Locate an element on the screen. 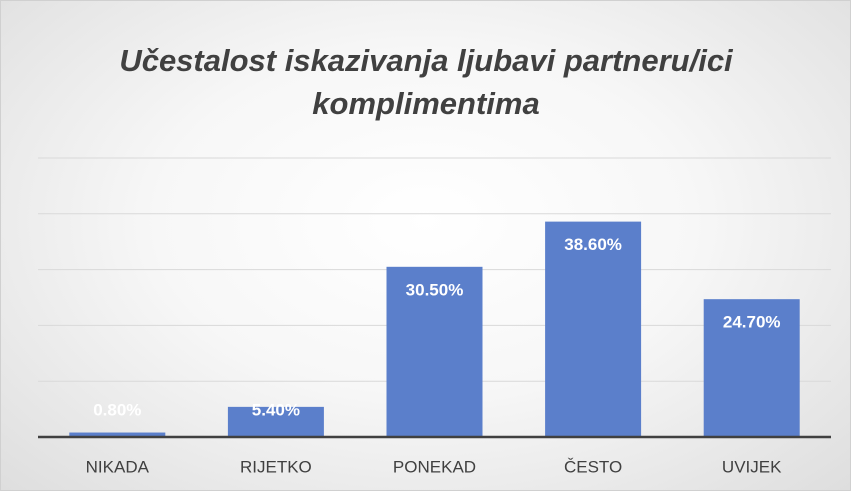  x-tick-label: RIJETKO is located at coordinates (276, 466).